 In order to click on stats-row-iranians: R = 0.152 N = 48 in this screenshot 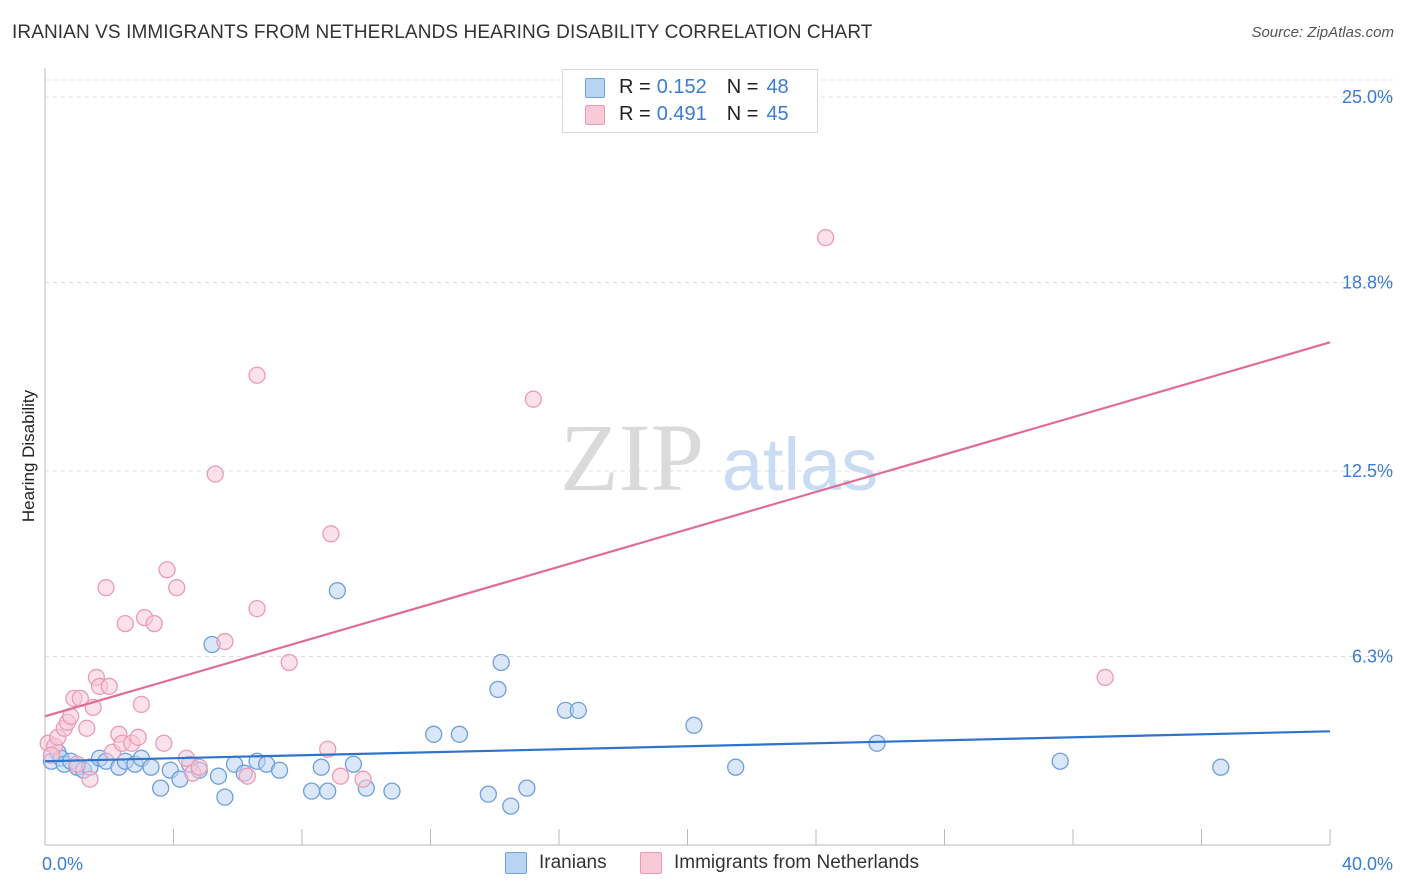, I will do `click(687, 87)`.